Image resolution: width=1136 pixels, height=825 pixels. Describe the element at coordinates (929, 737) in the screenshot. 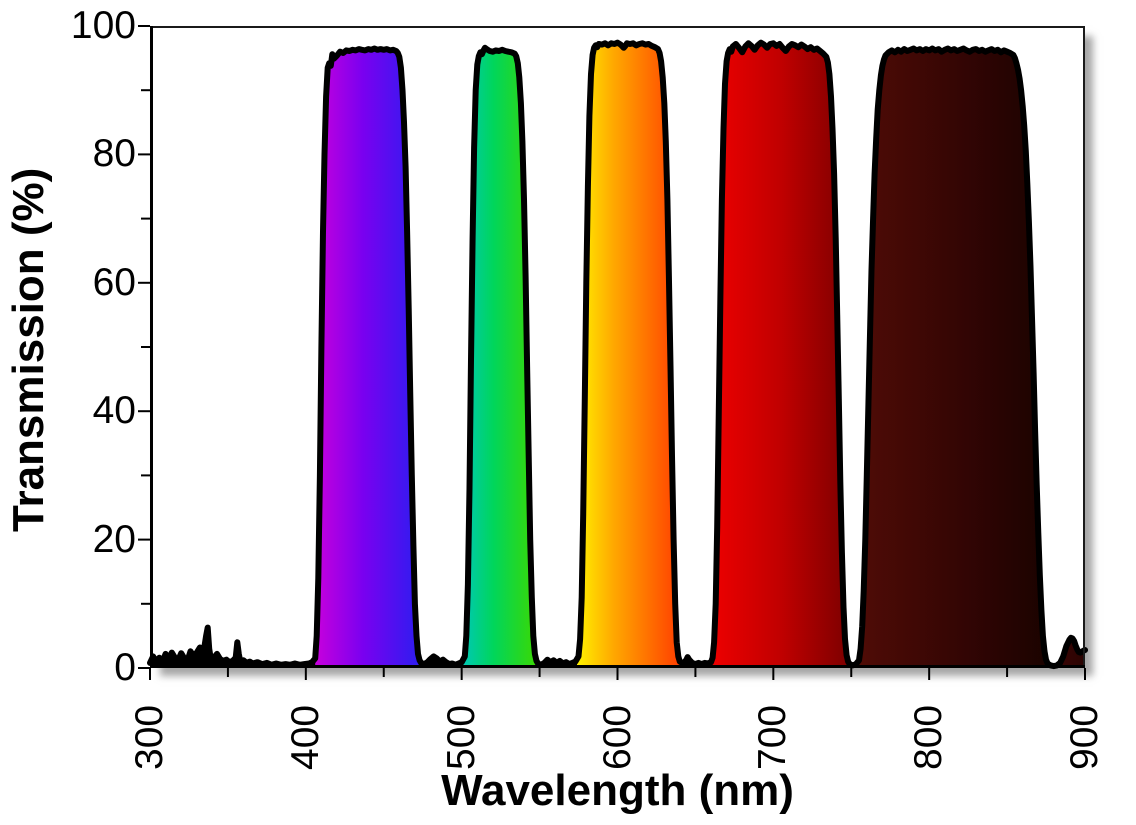

I see `x-tick-label: 800` at that location.